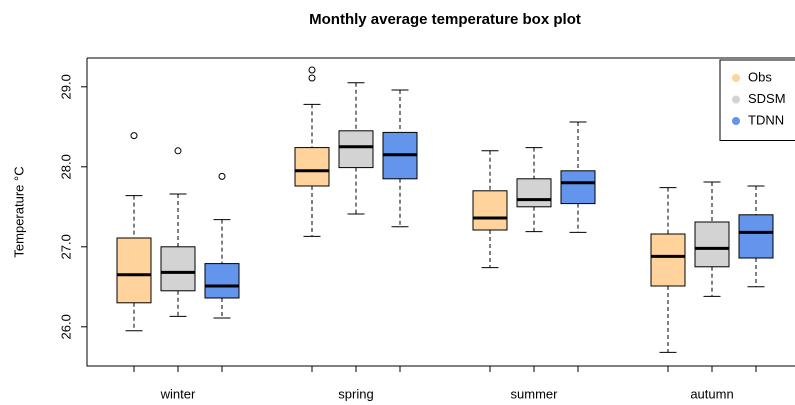 This screenshot has width=795, height=405. I want to click on chart-title: Monthly average temperature box plot, so click(445, 19).